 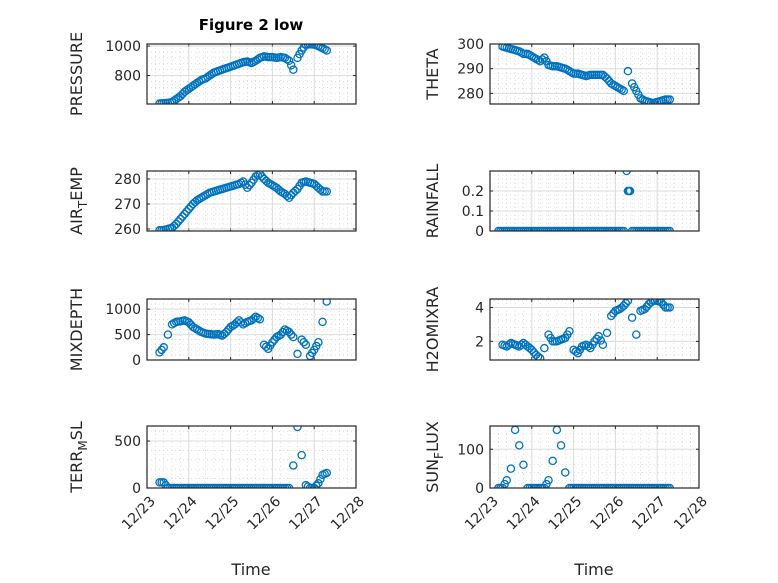 I want to click on x-axis-label-right: Time, so click(x=593, y=569).